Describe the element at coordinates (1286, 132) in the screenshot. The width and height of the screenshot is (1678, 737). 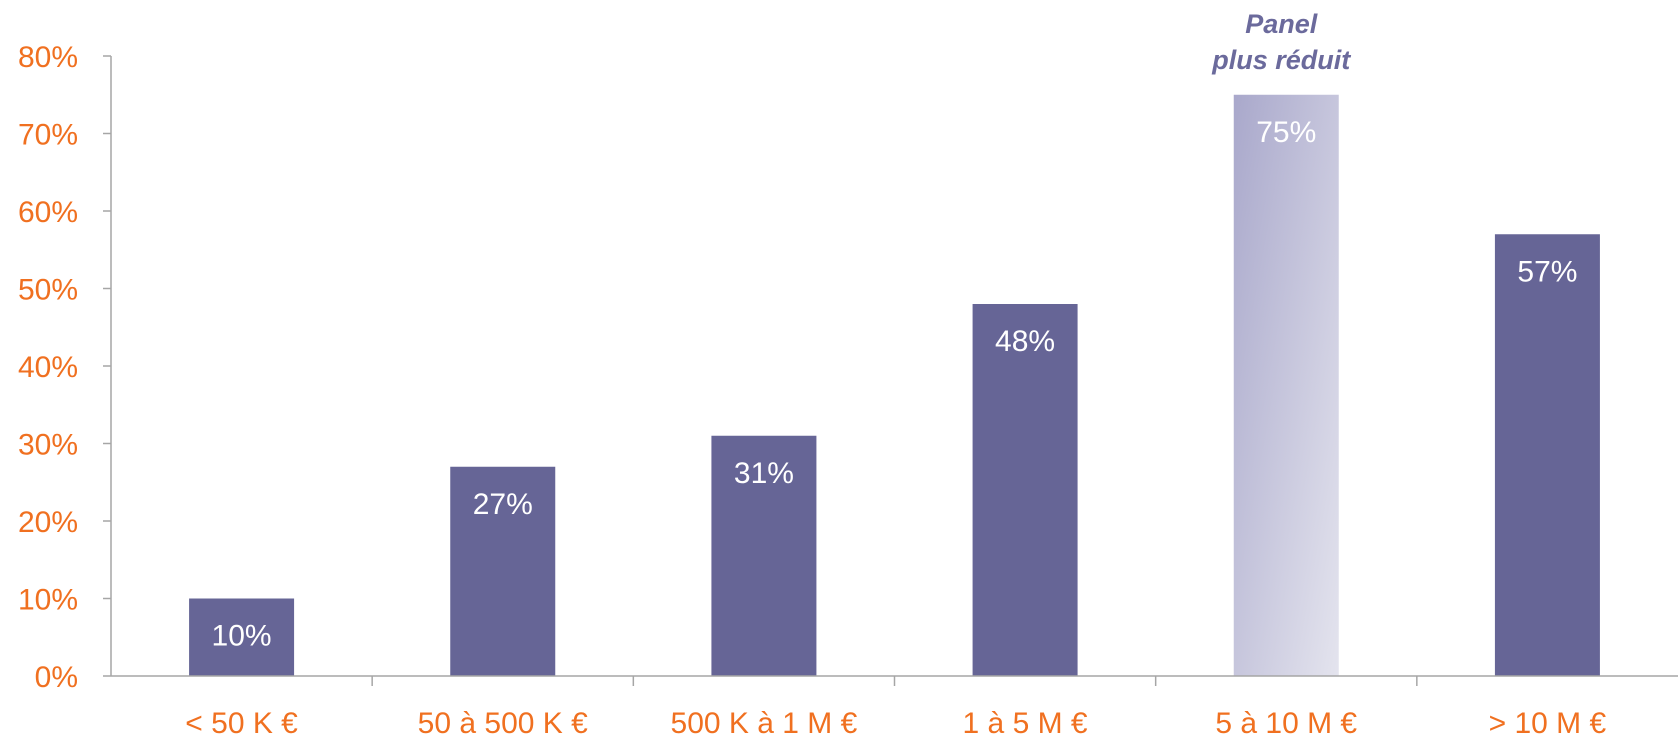
I see `bar-value-label: 75%` at that location.